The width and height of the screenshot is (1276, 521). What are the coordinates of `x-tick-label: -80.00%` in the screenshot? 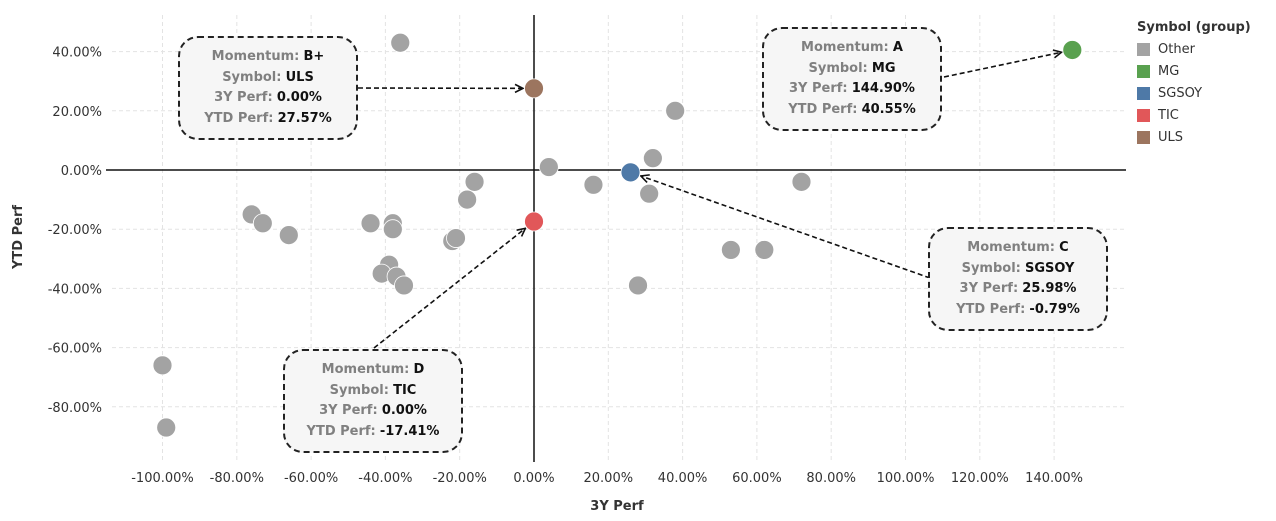 It's located at (237, 478).